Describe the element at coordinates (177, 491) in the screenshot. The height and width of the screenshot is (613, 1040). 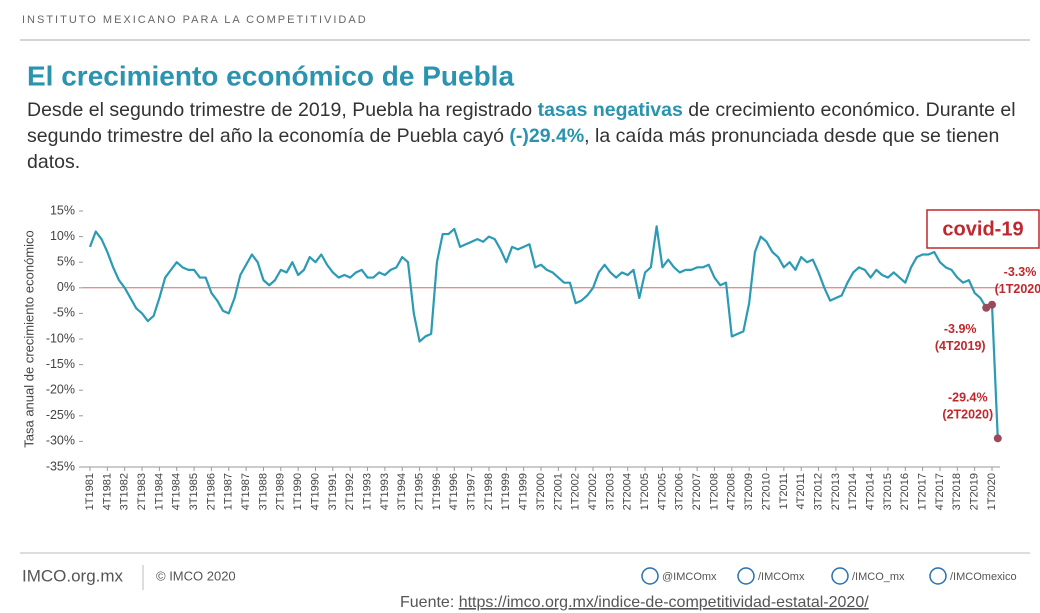
I see `x-tick-label: 4T1984` at that location.